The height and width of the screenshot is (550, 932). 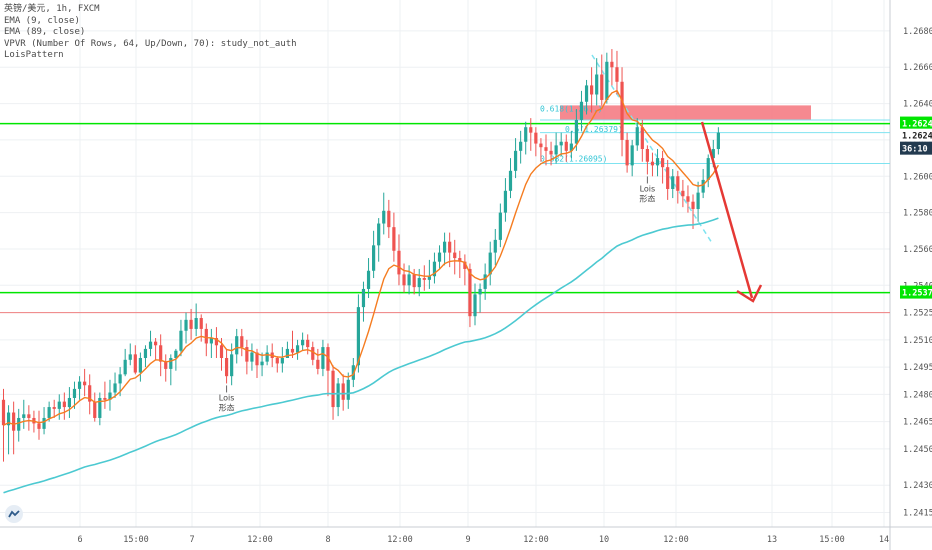 I want to click on time-tick-label: 15:00, so click(x=832, y=540).